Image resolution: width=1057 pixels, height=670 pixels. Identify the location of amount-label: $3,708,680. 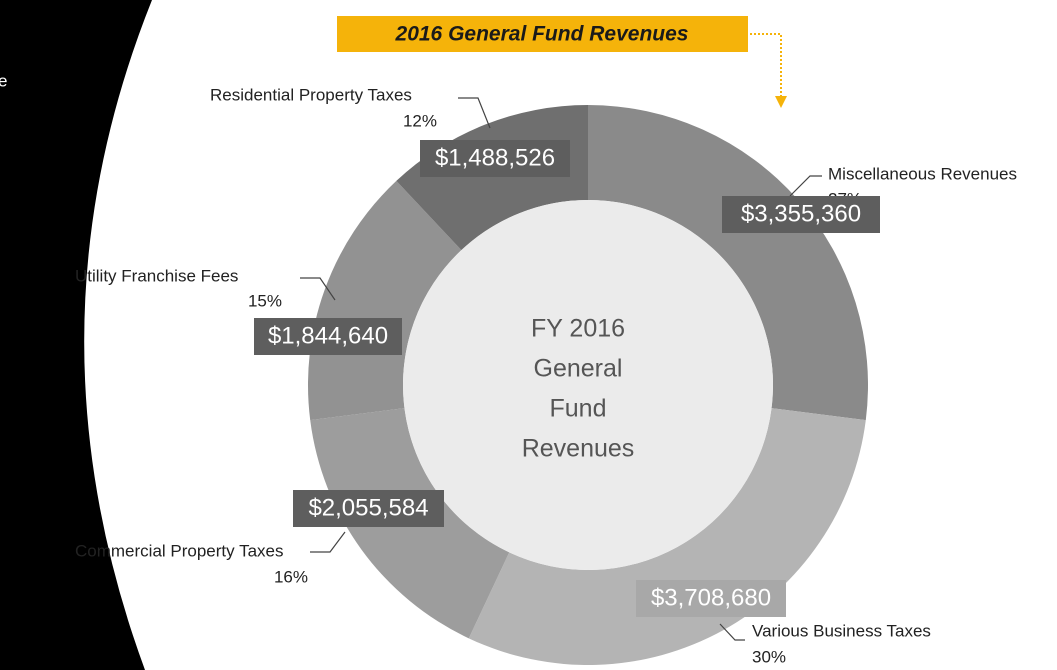
(711, 597).